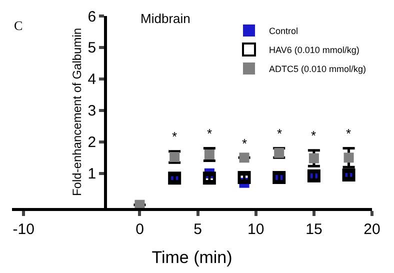 The width and height of the screenshot is (394, 273). Describe the element at coordinates (92, 48) in the screenshot. I see `y-tick-label: 5` at that location.